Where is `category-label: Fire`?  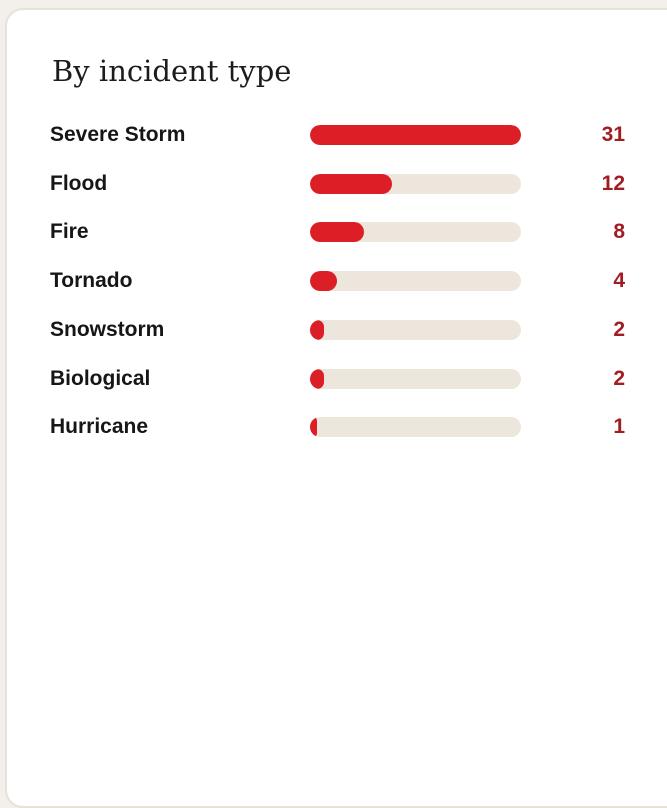
category-label: Fire is located at coordinates (69, 232).